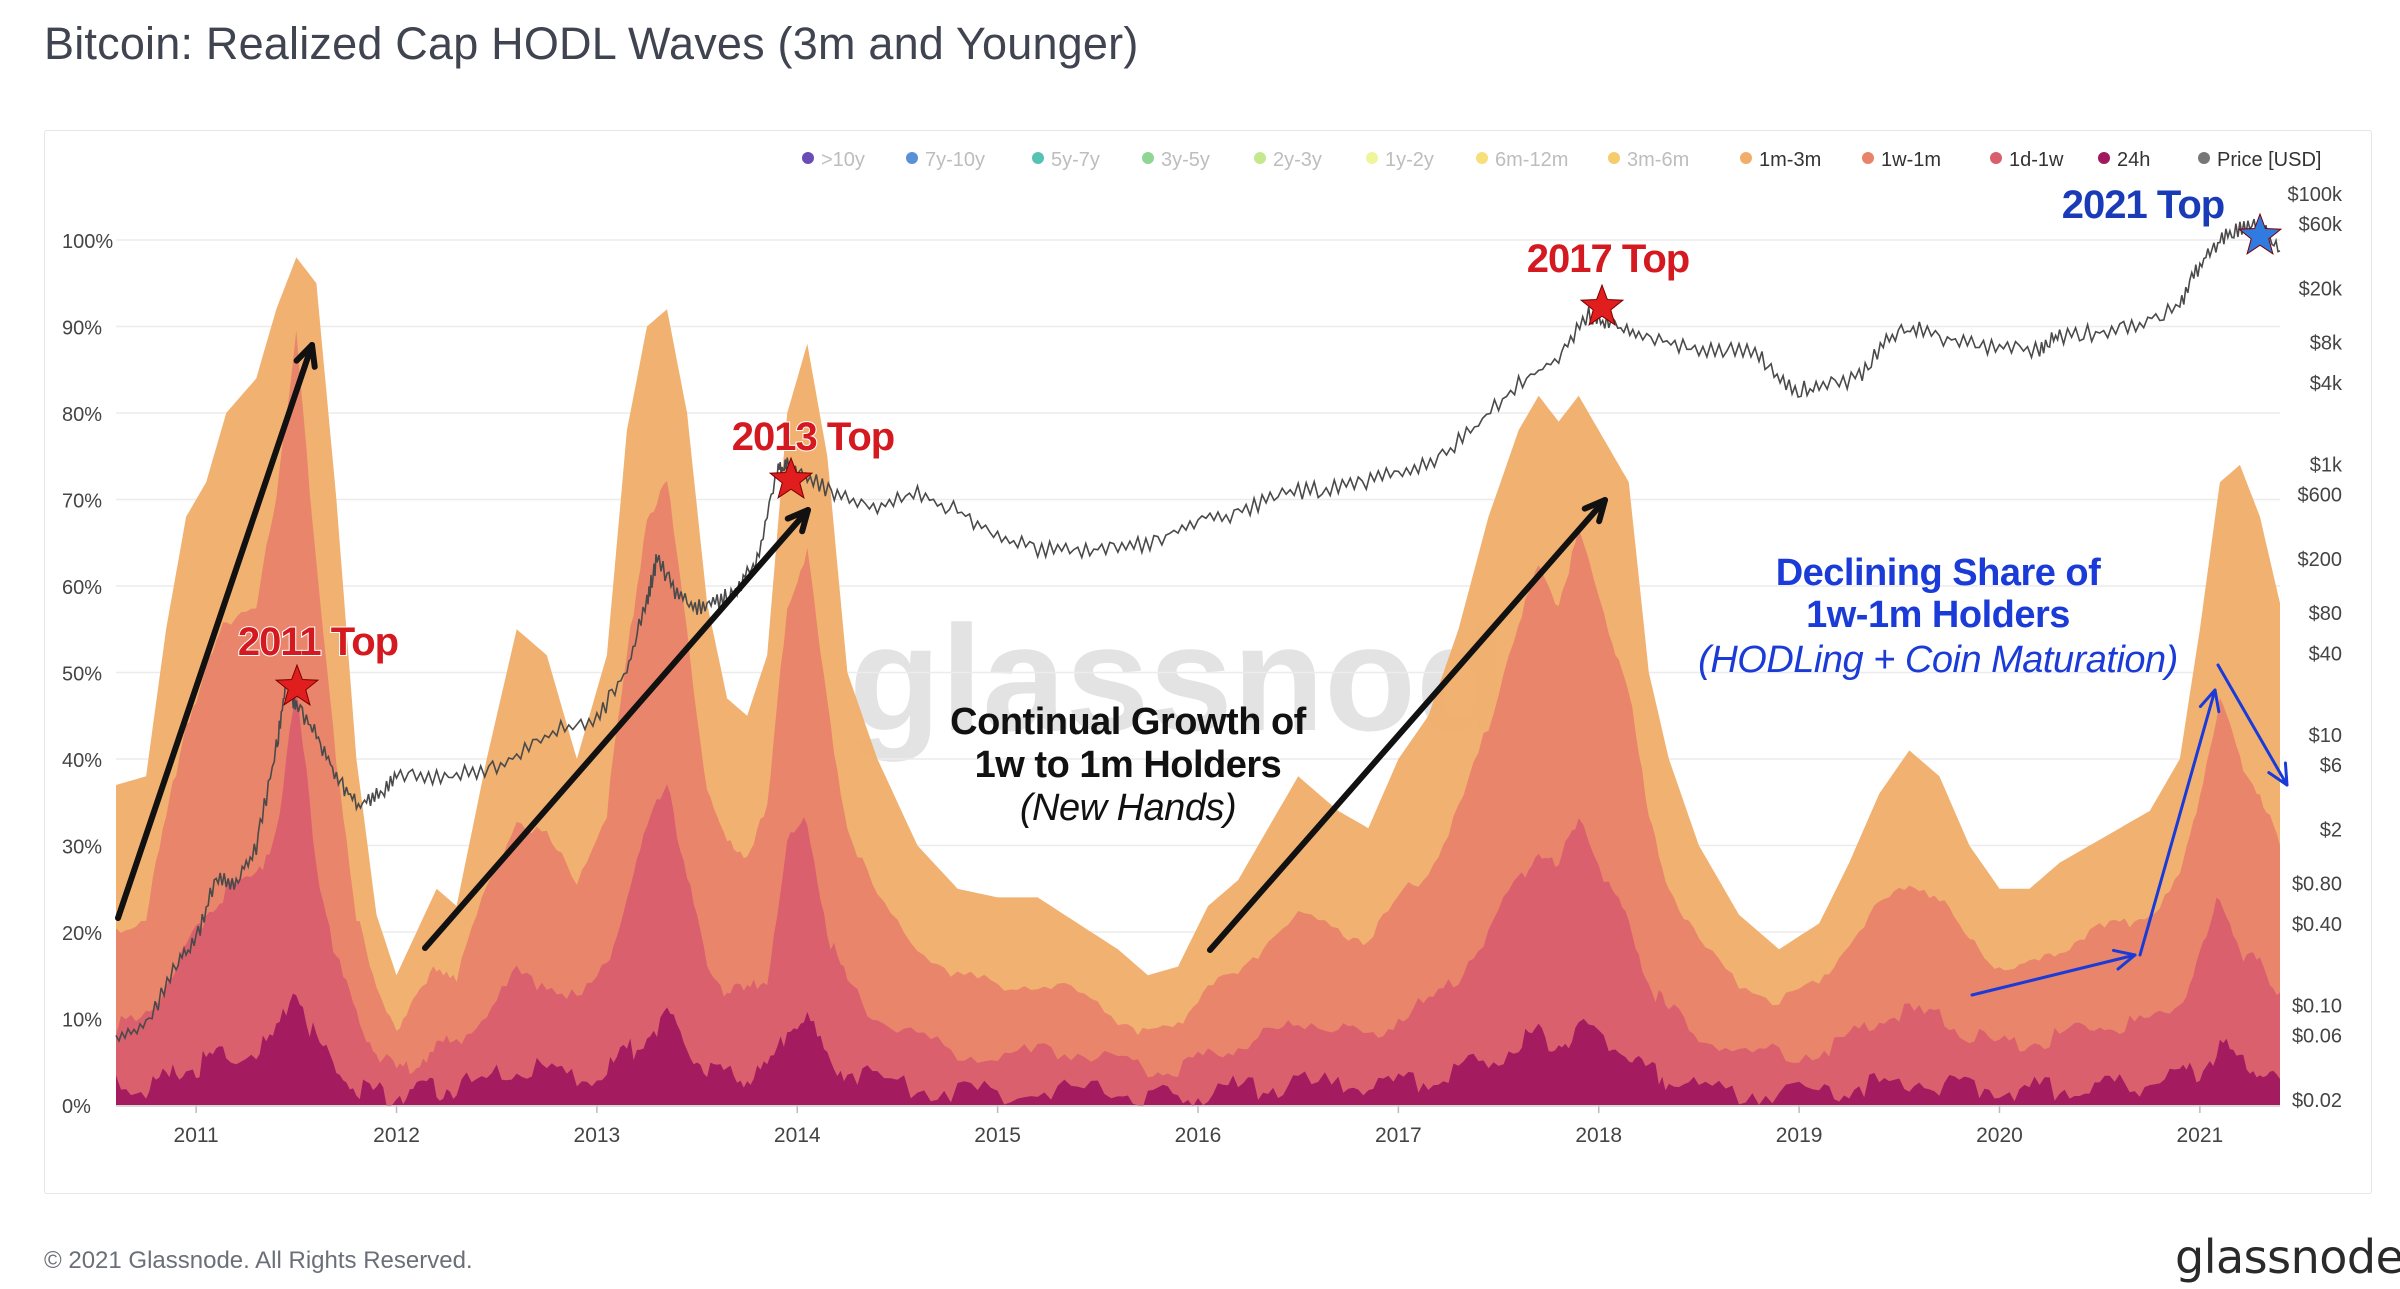 Image resolution: width=2400 pixels, height=1289 pixels. What do you see at coordinates (797, 1135) in the screenshot?
I see `x-axis-tick-label: 2014` at bounding box center [797, 1135].